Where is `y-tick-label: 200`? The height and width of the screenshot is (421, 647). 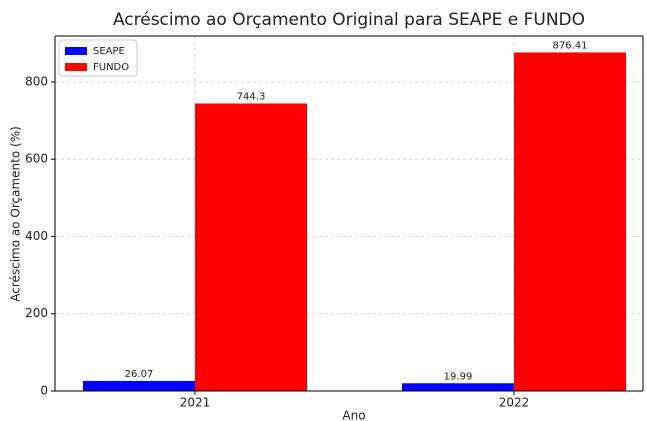 y-tick-label: 200 is located at coordinates (36, 313).